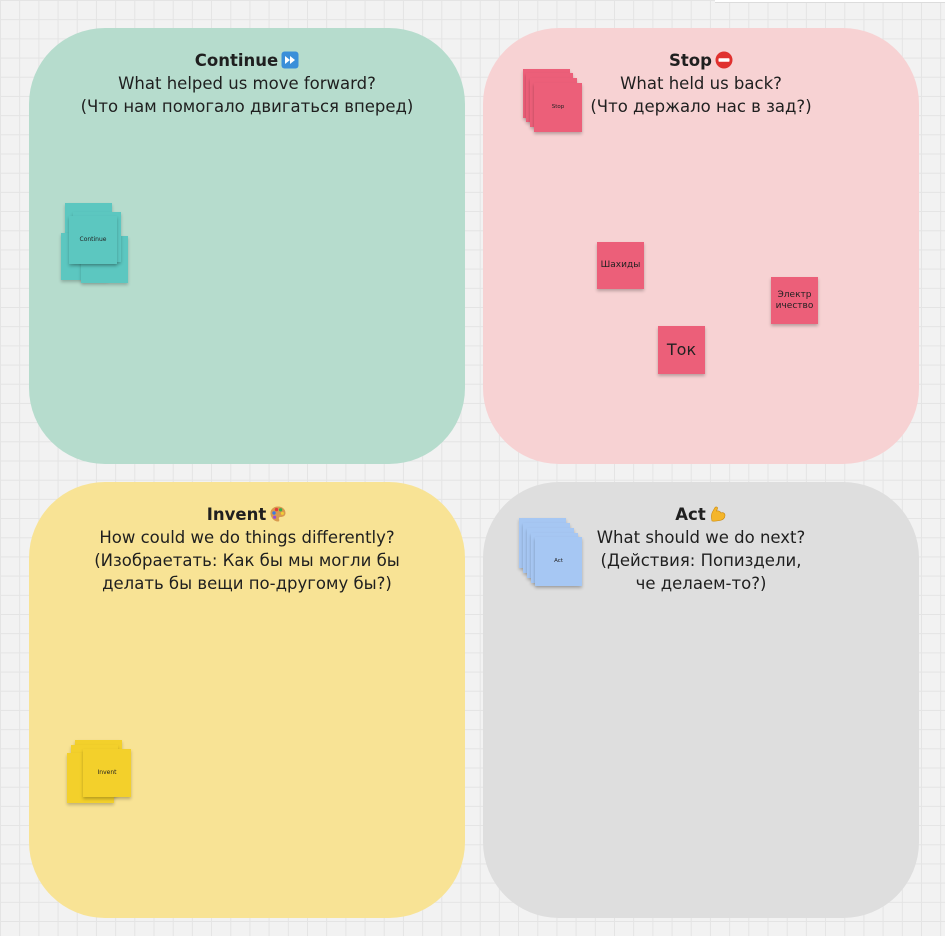 The width and height of the screenshot is (945, 936). Describe the element at coordinates (558, 561) in the screenshot. I see `sticky-note-act: Act` at that location.